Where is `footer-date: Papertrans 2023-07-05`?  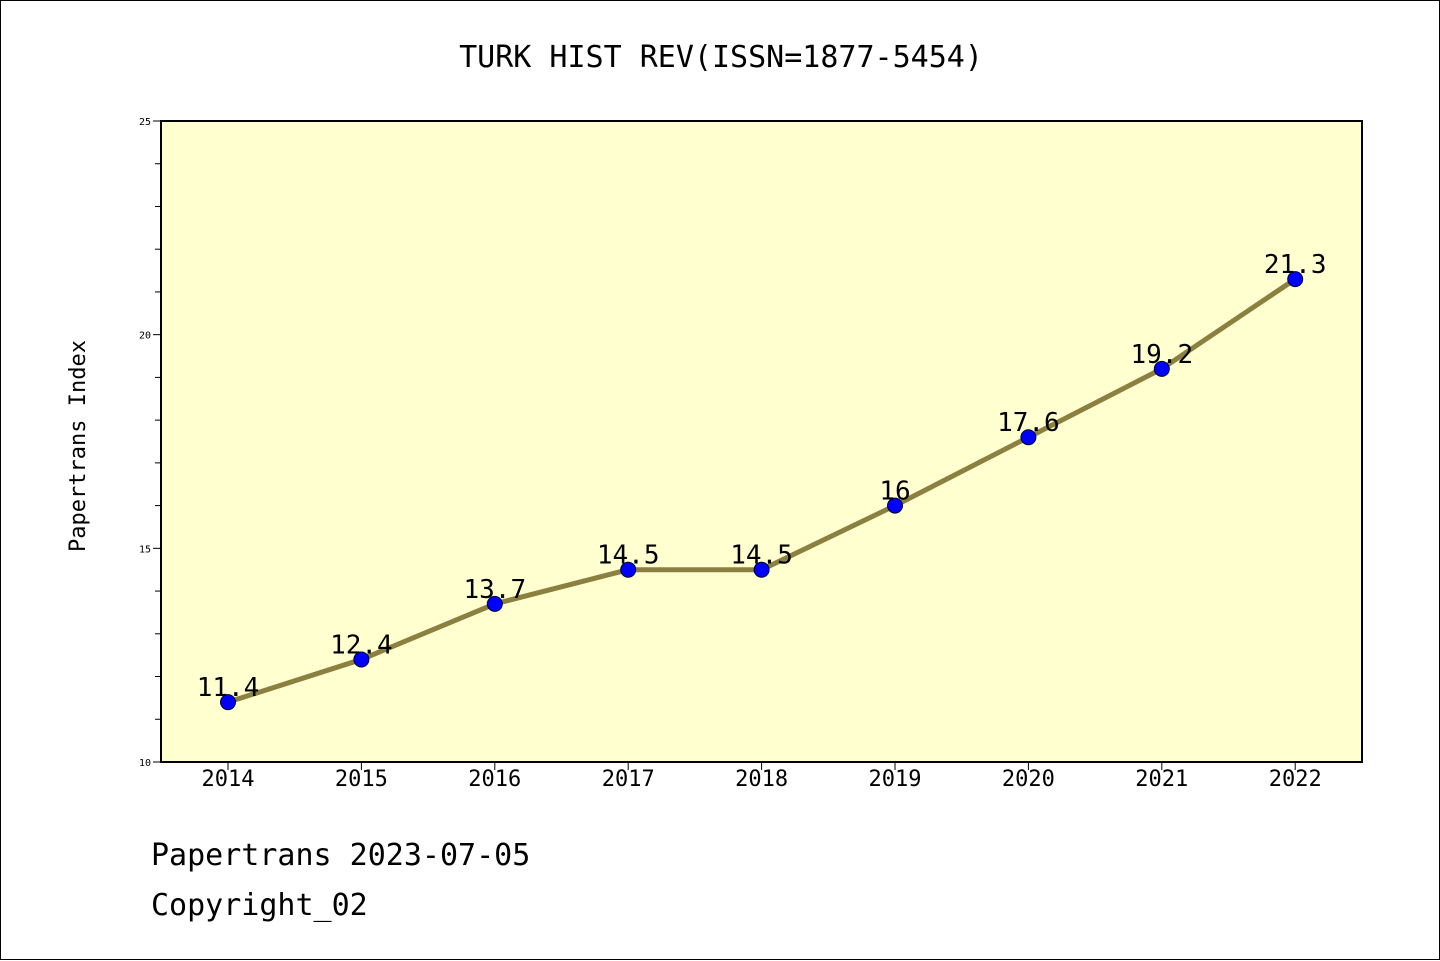 footer-date: Papertrans 2023-07-05 is located at coordinates (340, 855).